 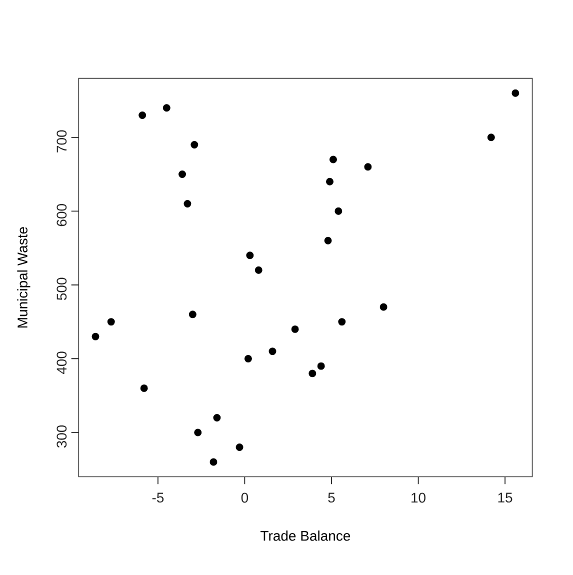 What do you see at coordinates (61, 363) in the screenshot?
I see `y-tick-label: 400` at bounding box center [61, 363].